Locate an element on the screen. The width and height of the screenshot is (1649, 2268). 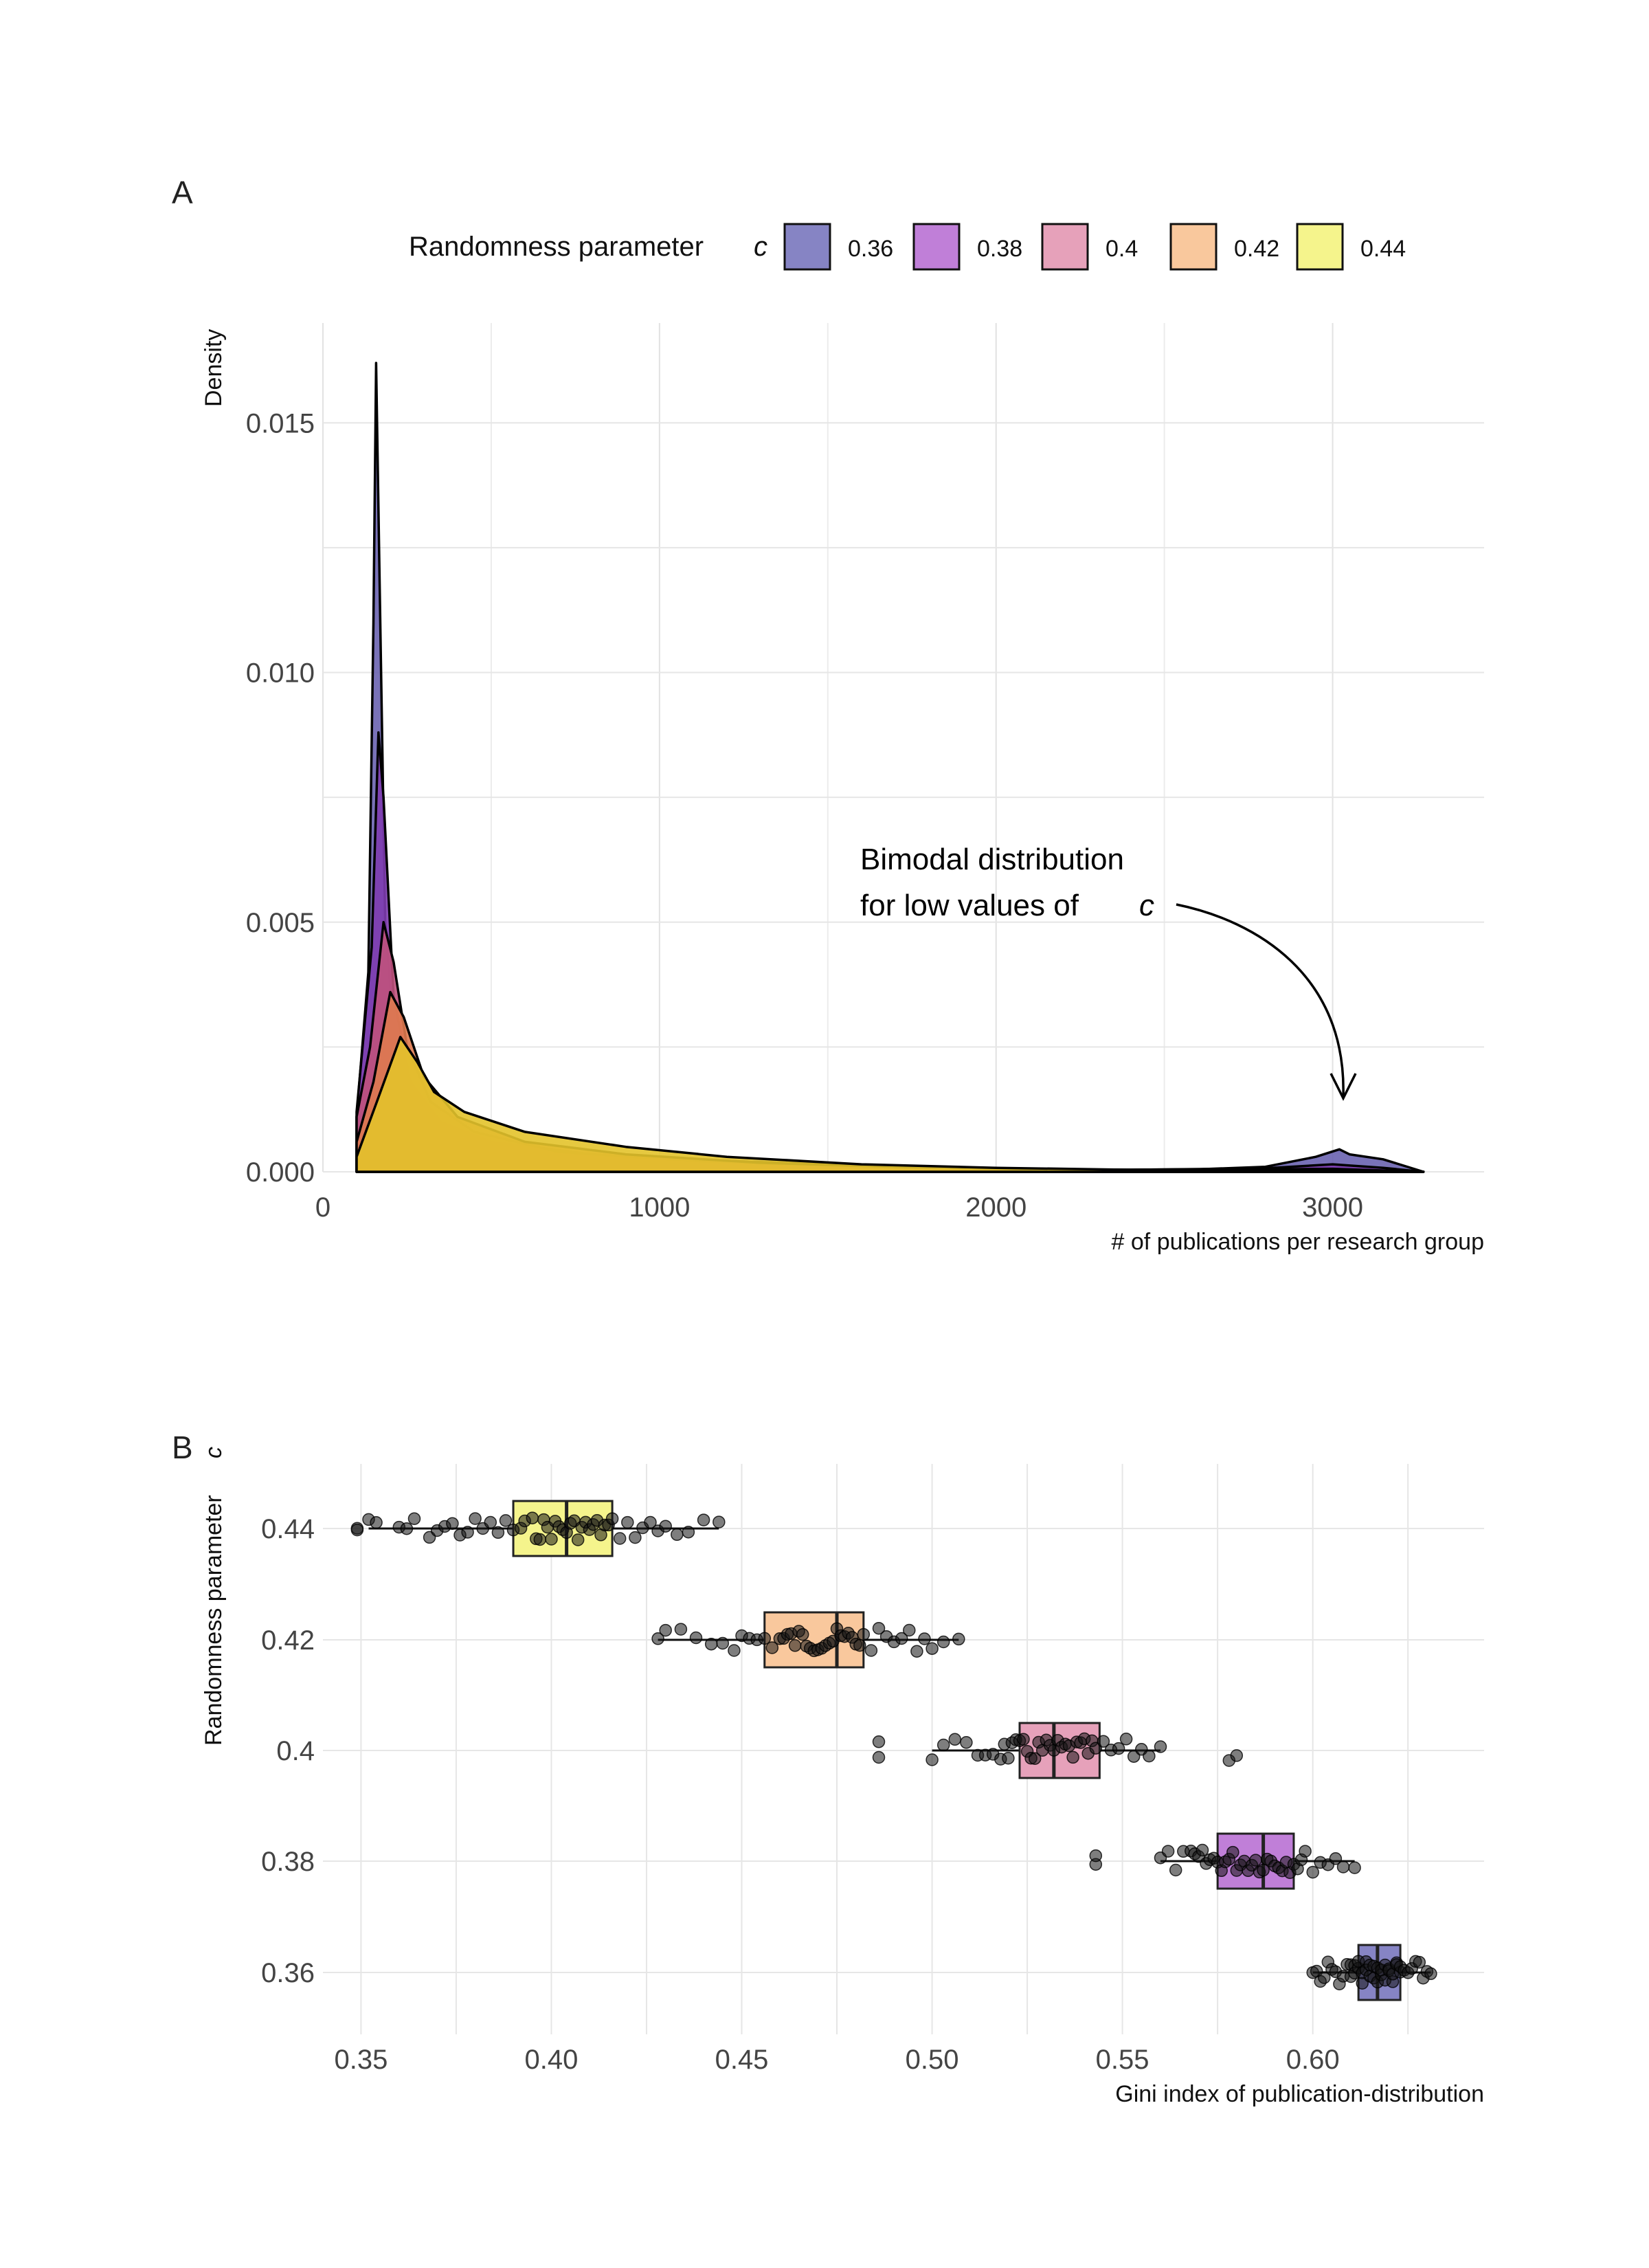
panel-b-x-tick-label: 0.50 is located at coordinates (932, 2060).